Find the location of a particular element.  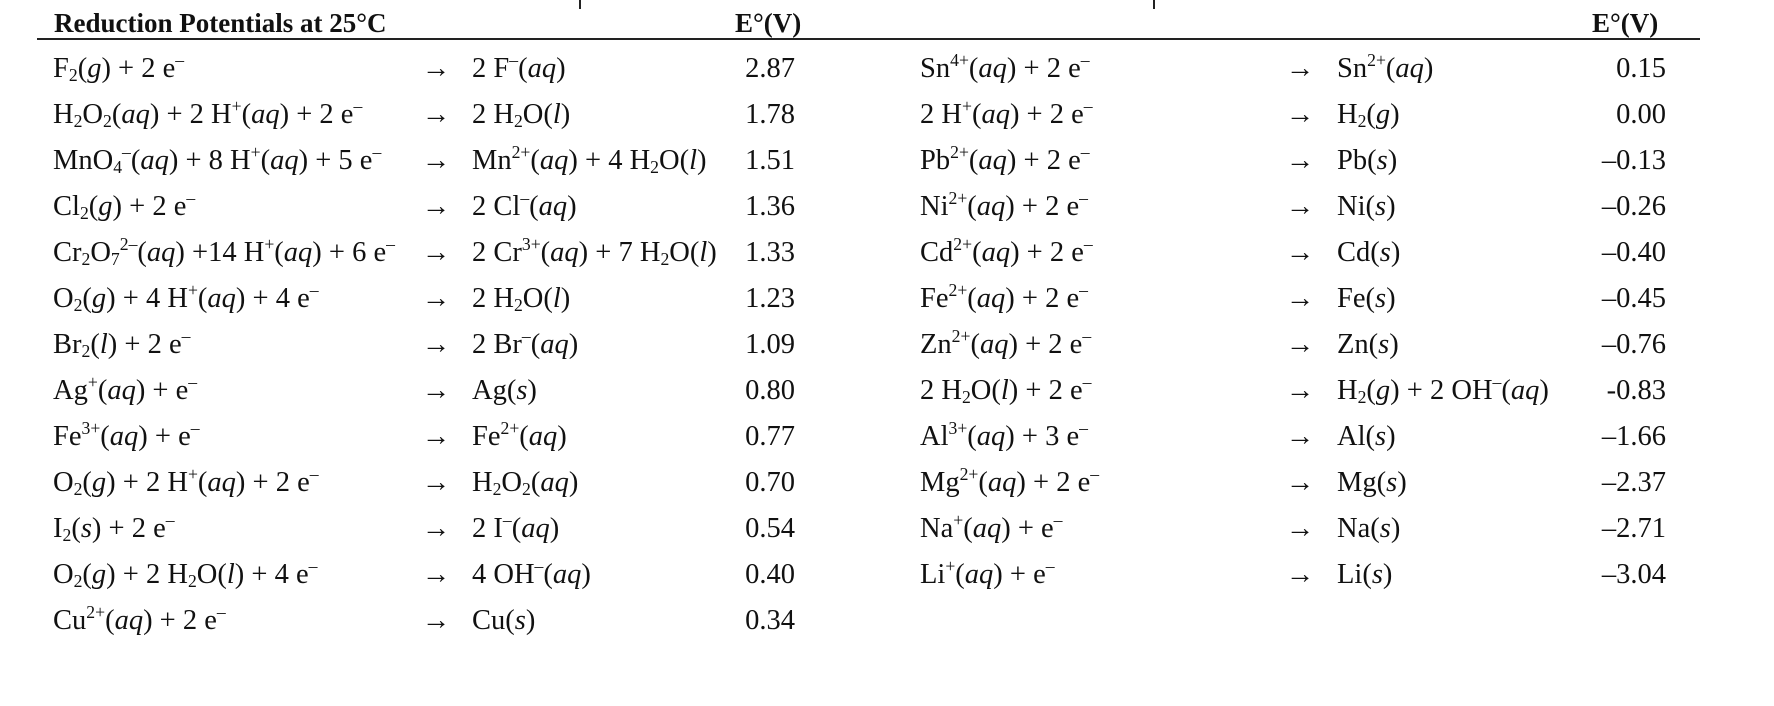

table-row: Sn4+(aq) + 2 e– → Sn2+(aq) 0.15 is located at coordinates (887, 69).